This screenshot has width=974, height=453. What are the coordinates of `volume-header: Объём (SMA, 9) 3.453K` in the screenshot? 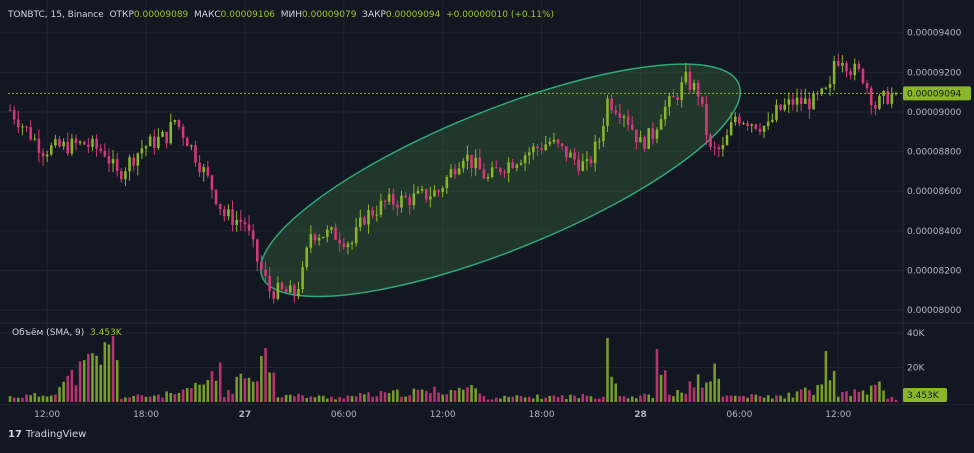 It's located at (67, 333).